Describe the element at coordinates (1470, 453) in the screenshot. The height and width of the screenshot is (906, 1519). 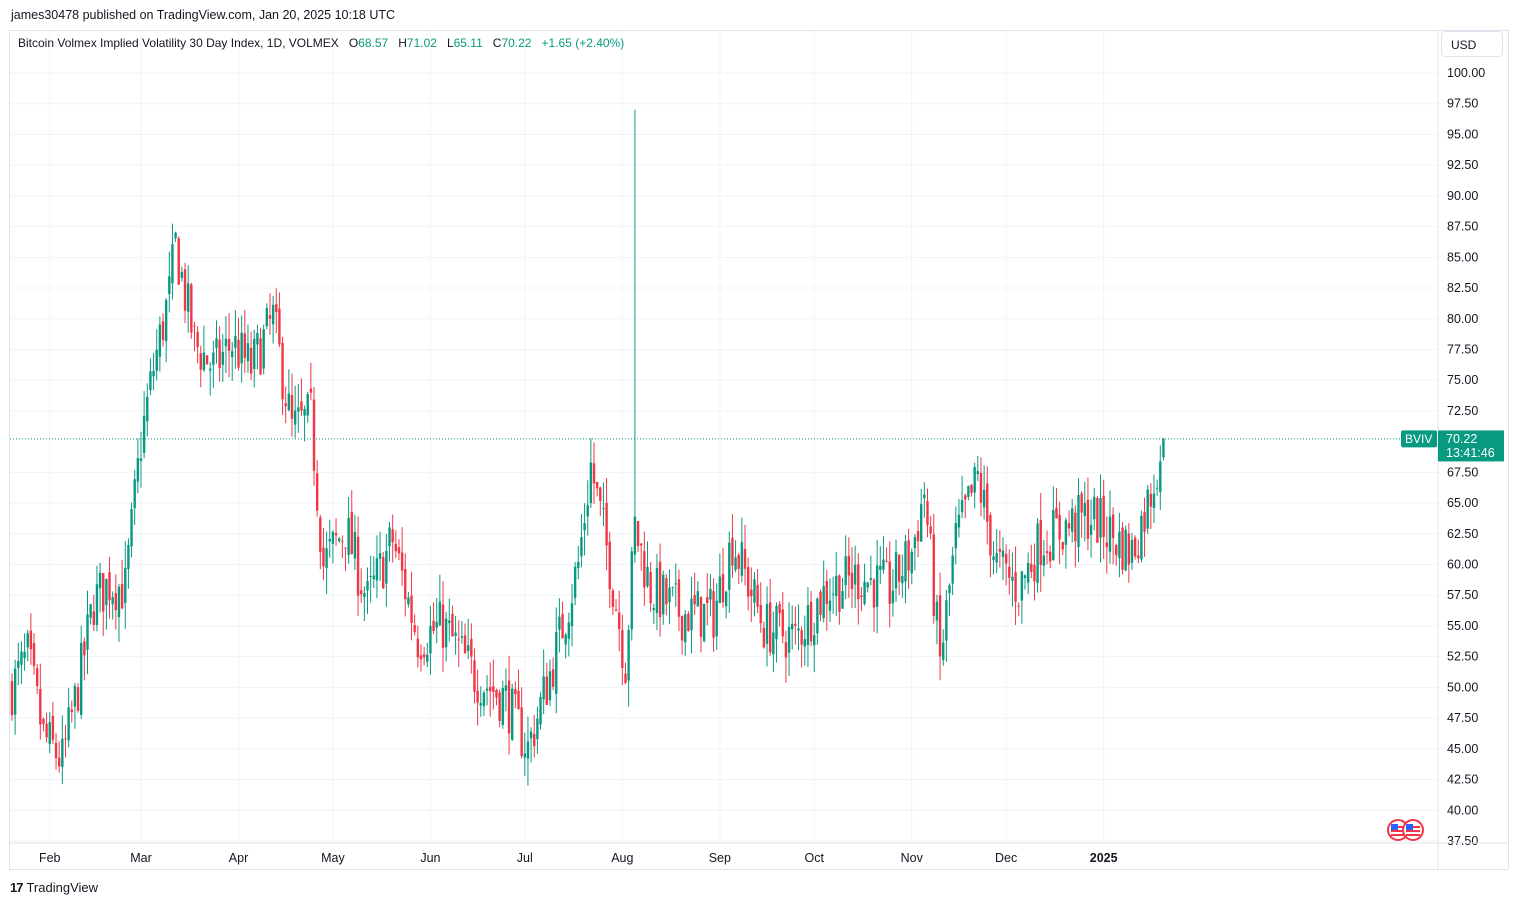
I see `badge-countdown: 13:41:46` at that location.